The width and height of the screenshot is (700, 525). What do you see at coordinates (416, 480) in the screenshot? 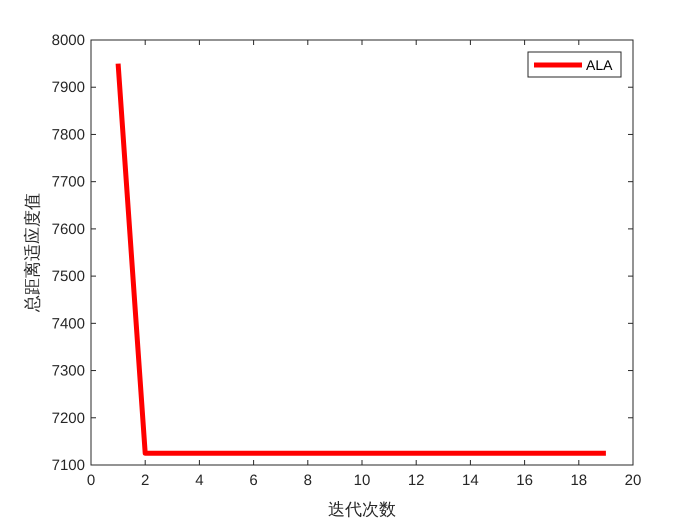
I see `x-tick-label: 12` at bounding box center [416, 480].